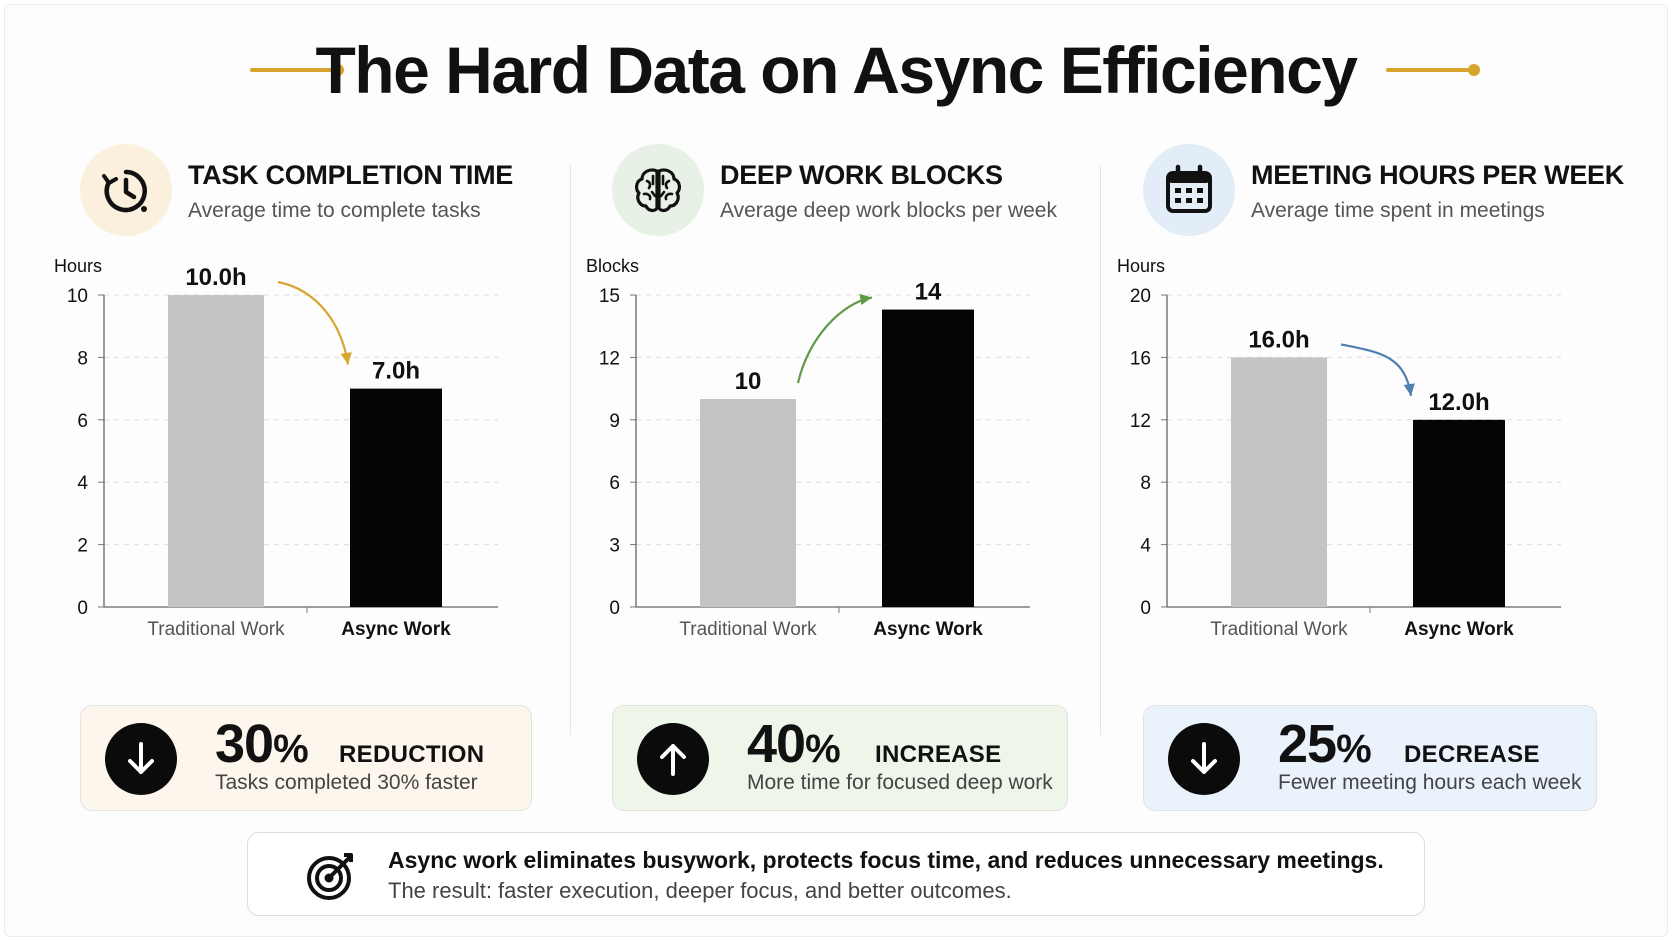 Image resolution: width=1672 pixels, height=941 pixels. What do you see at coordinates (794, 744) in the screenshot?
I see `stat-value: 40%` at bounding box center [794, 744].